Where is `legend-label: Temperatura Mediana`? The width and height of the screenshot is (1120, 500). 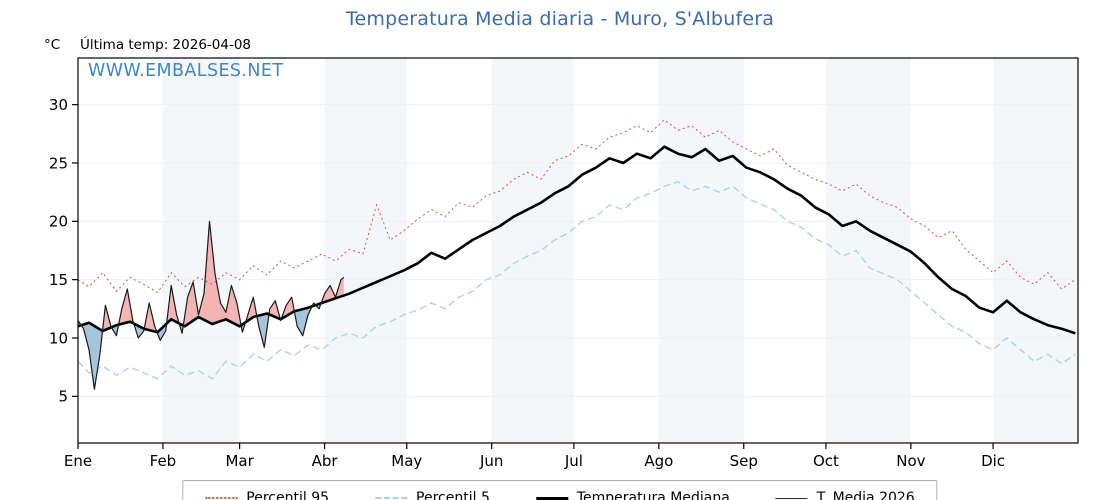
legend-label: Temperatura Mediana is located at coordinates (653, 495).